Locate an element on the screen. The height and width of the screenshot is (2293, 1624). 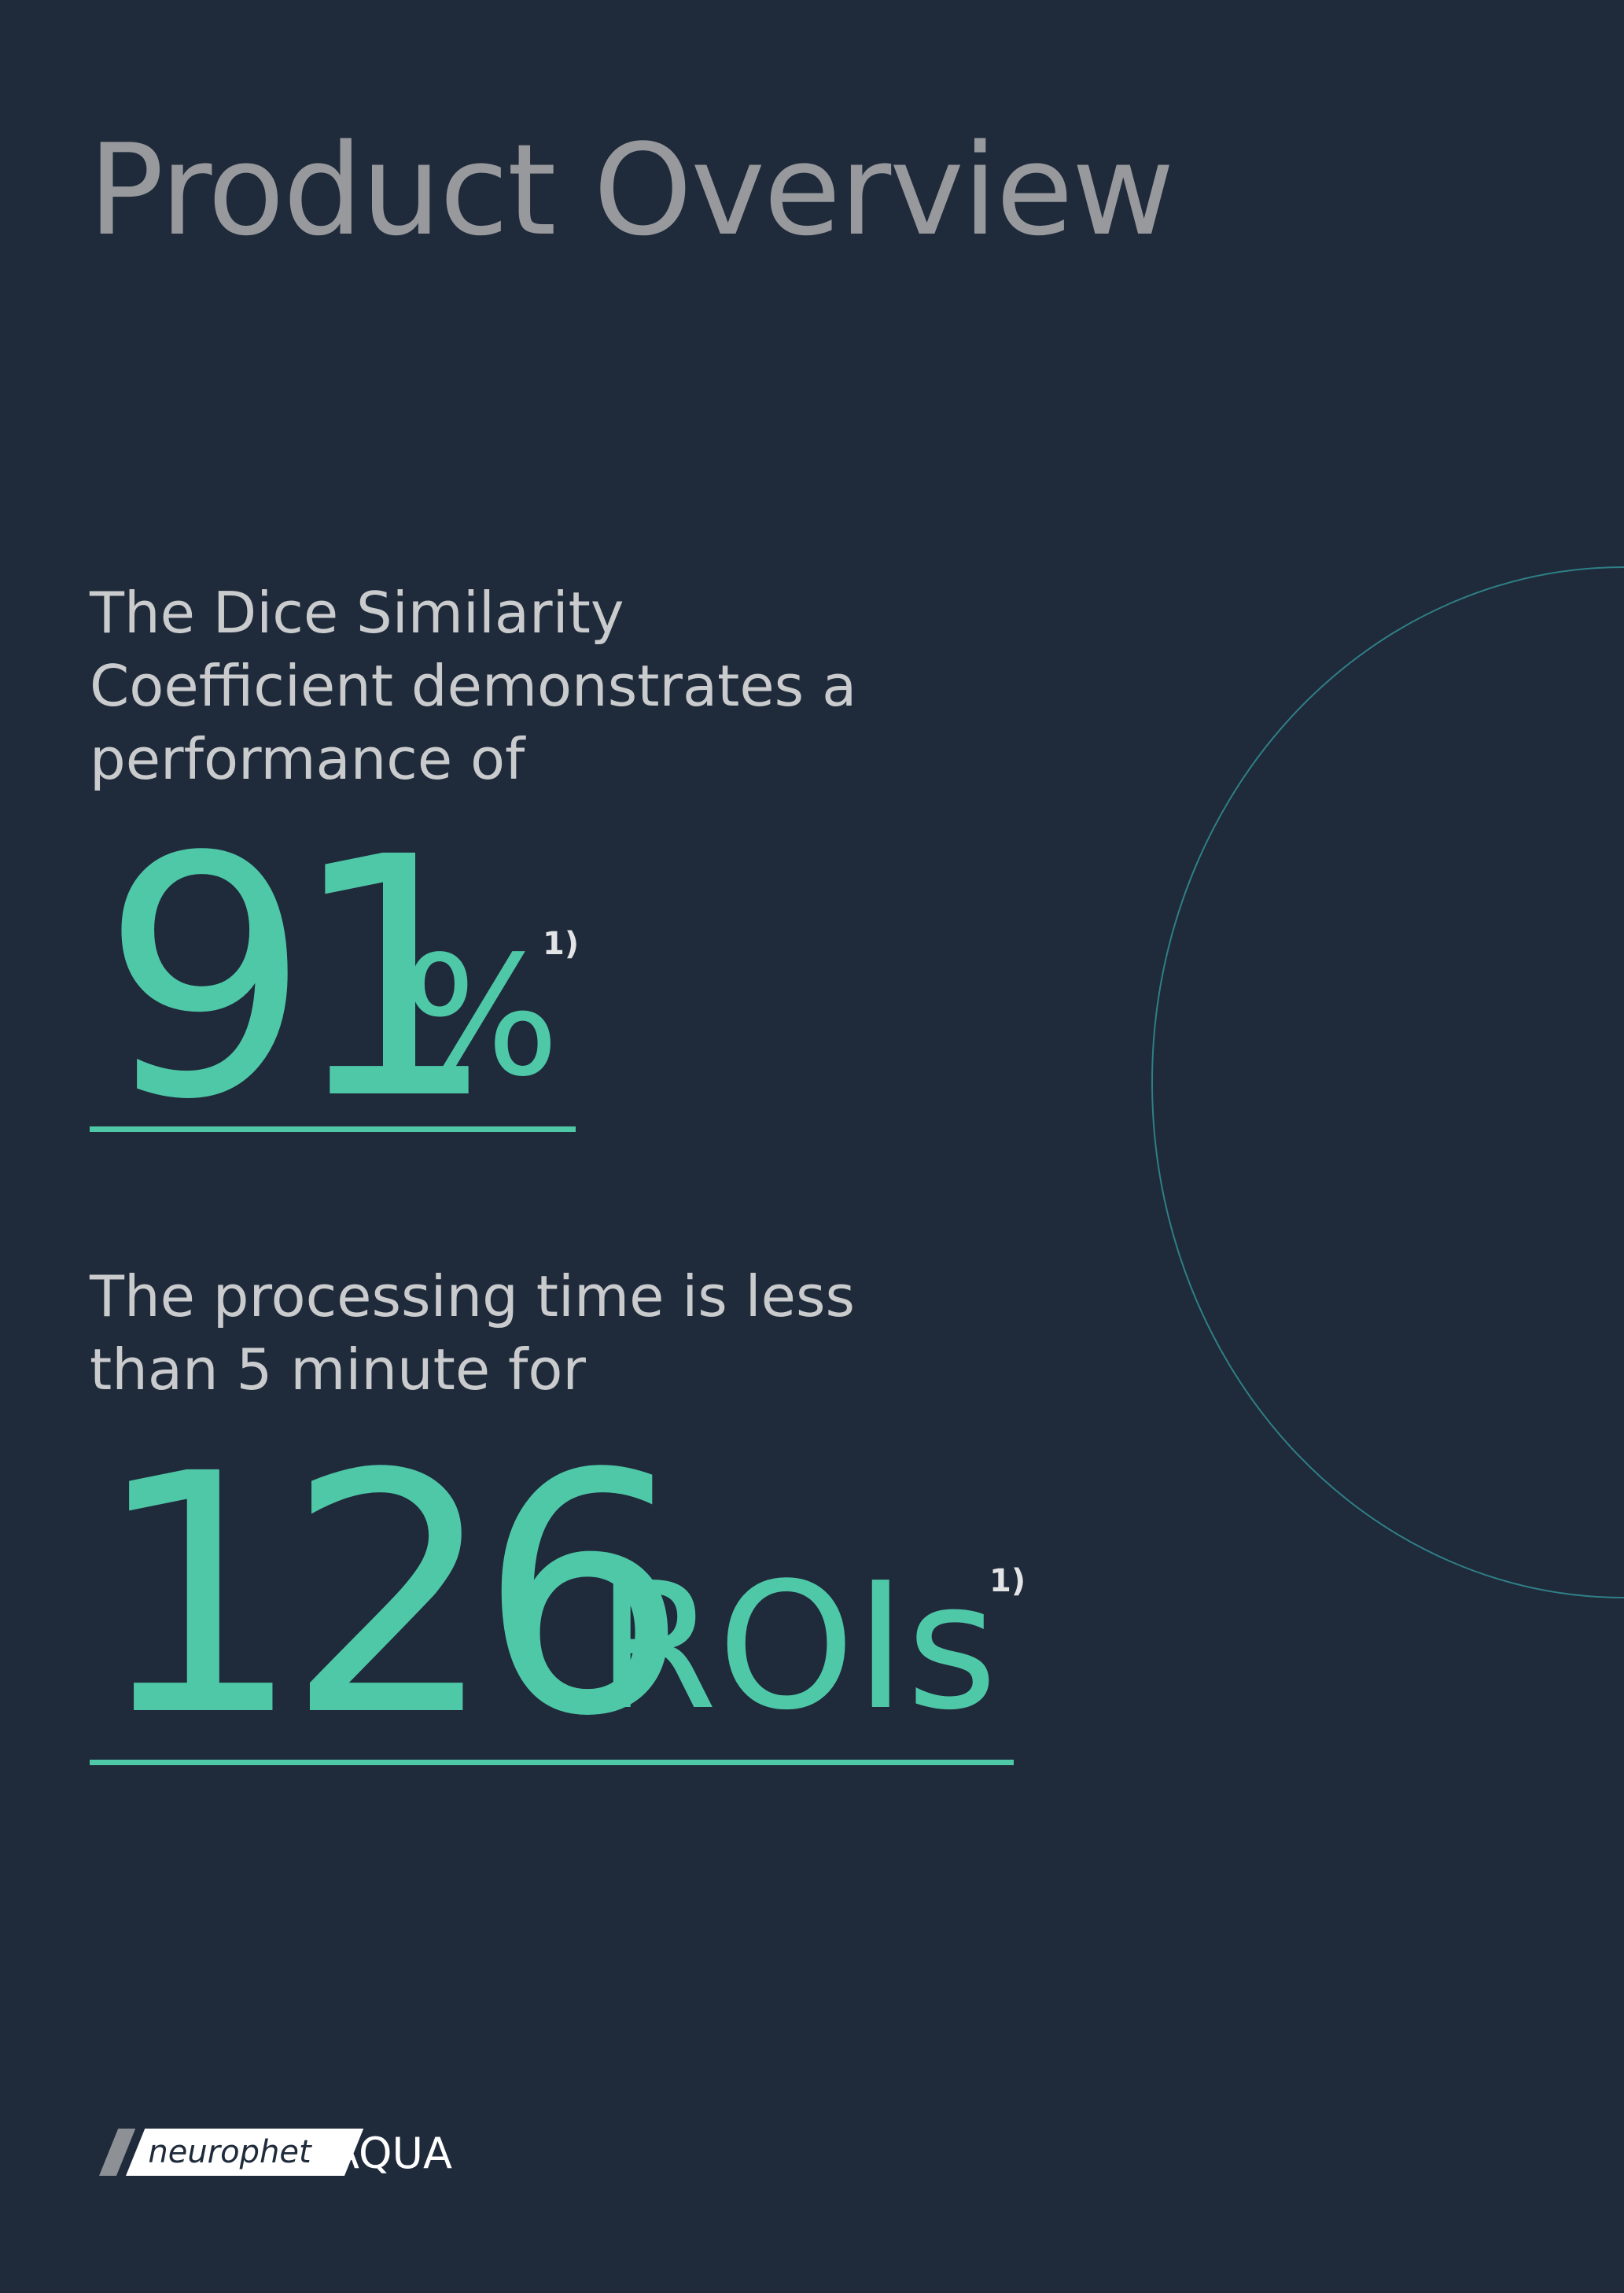
footer-logo: neurophet AQUA is located at coordinates (271, 2153).